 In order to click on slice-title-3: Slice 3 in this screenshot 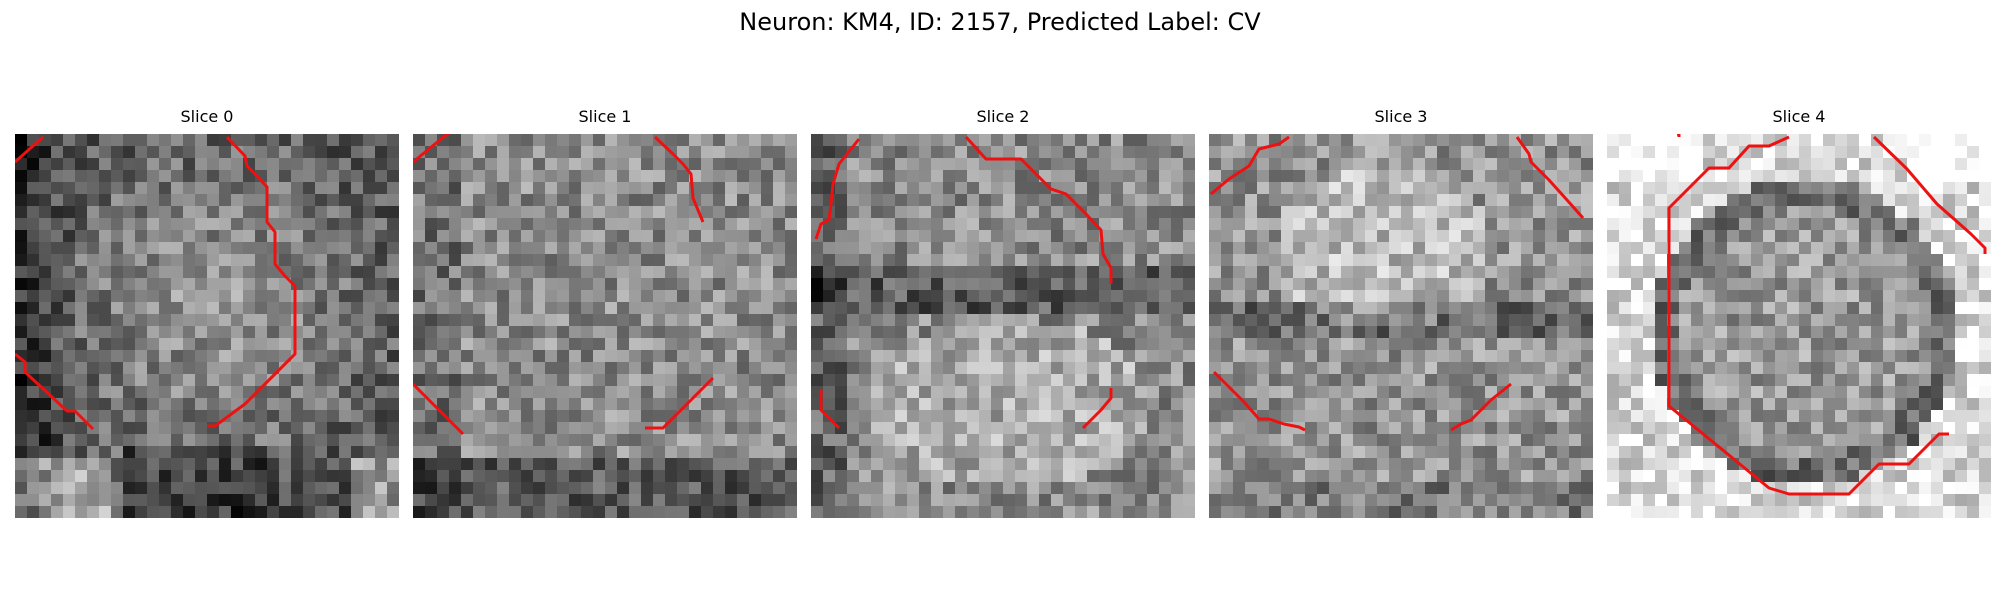, I will do `click(1401, 116)`.